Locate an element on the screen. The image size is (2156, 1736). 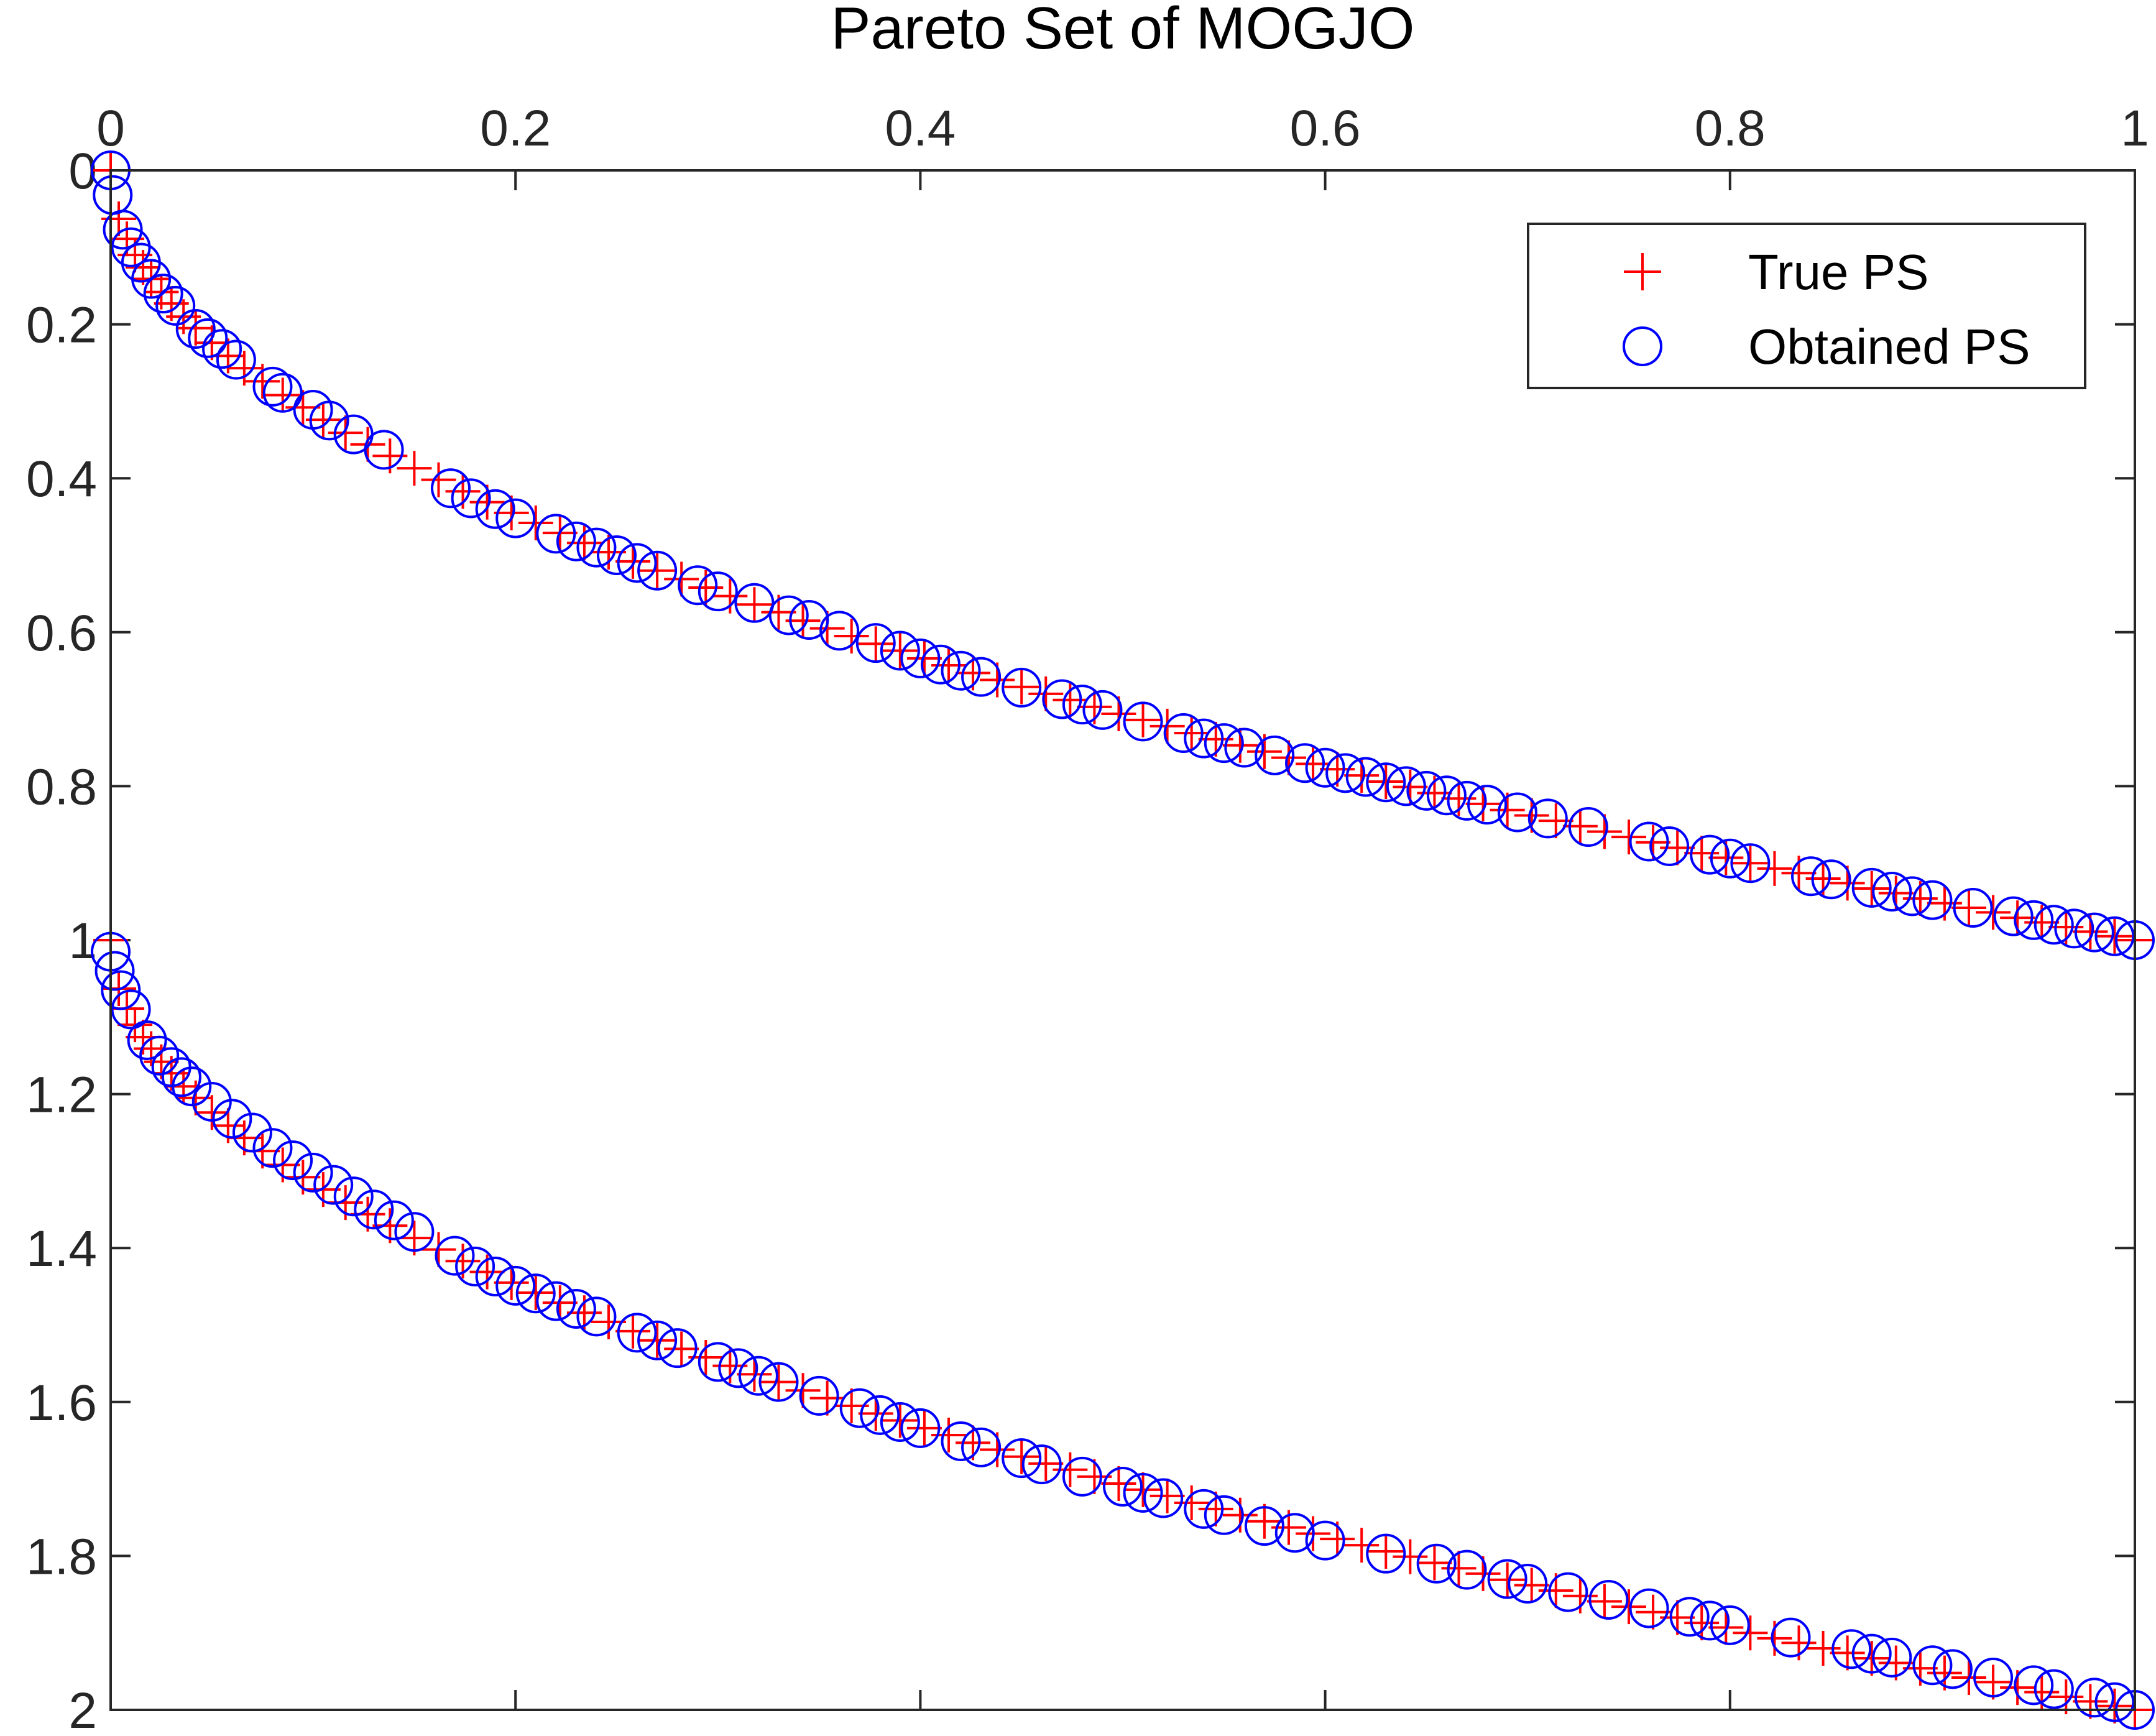
y-tick-label: 0.6 is located at coordinates (61, 633).